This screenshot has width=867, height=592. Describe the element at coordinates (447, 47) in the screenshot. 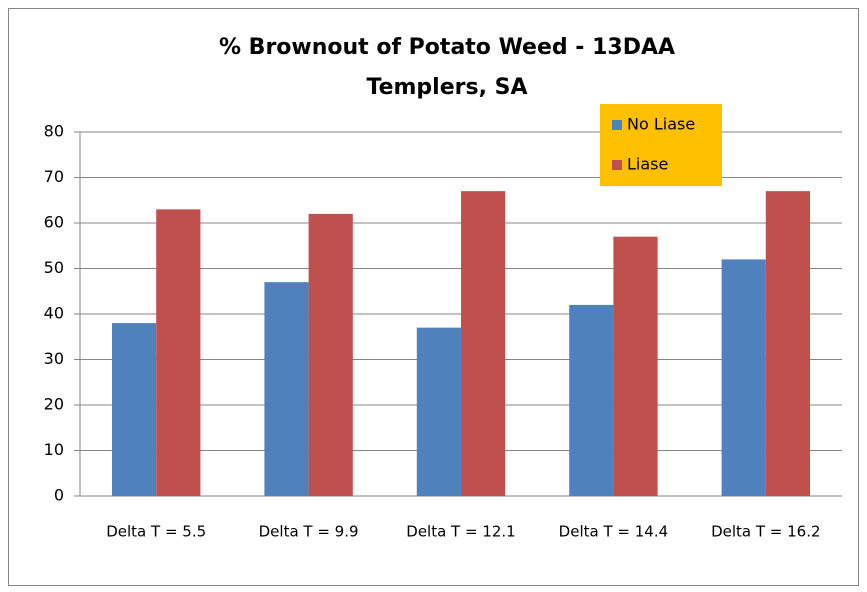

I see `chart-title: % Brownout of Potato Weed - 13DAA` at that location.